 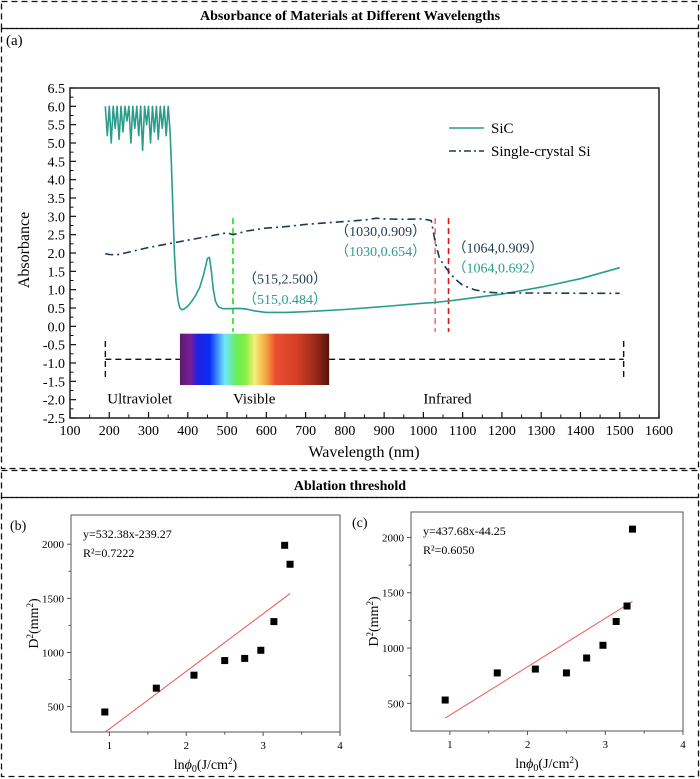 I want to click on panel-a-x-axis-label: Wavelength (nm), so click(x=363, y=452).